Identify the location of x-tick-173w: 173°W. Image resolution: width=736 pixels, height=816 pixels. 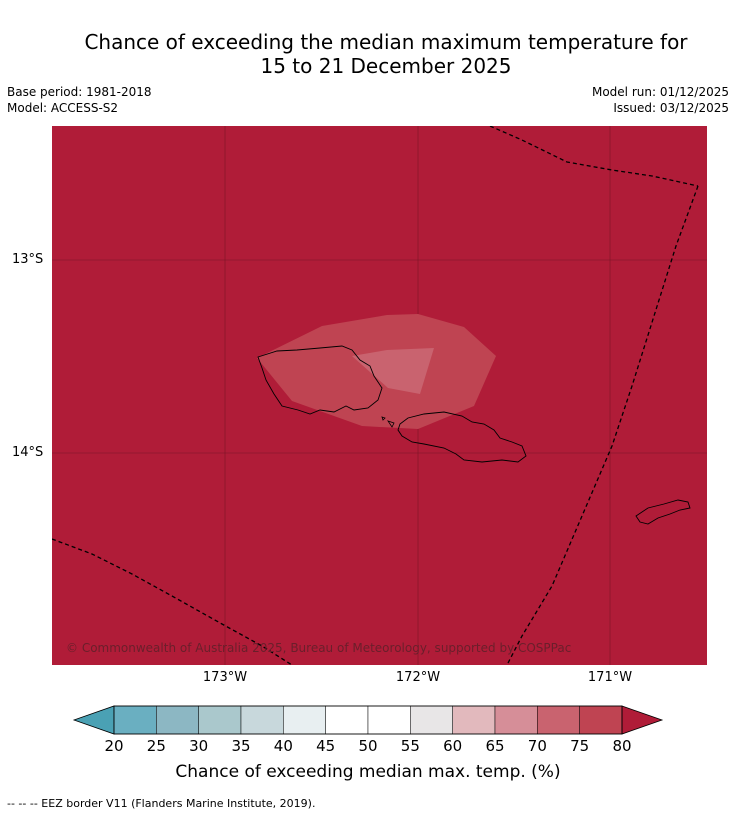
(225, 677).